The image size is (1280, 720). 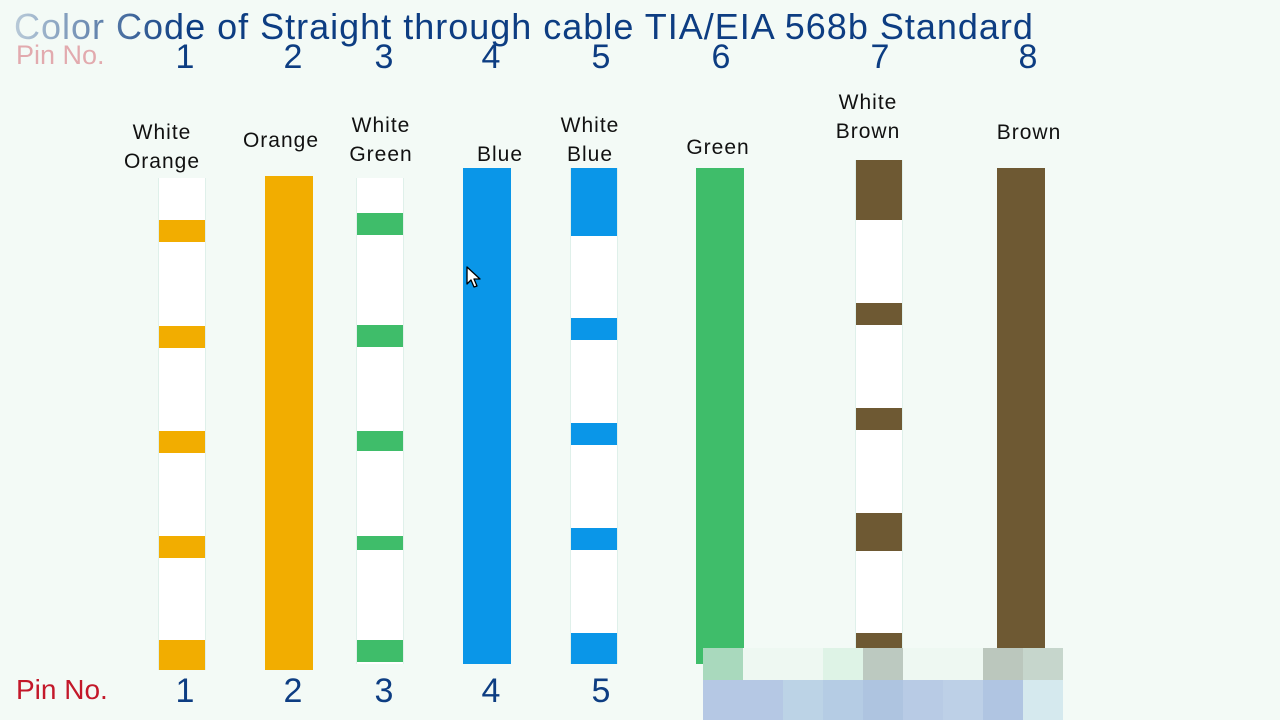 What do you see at coordinates (289, 423) in the screenshot?
I see `wire-orange` at bounding box center [289, 423].